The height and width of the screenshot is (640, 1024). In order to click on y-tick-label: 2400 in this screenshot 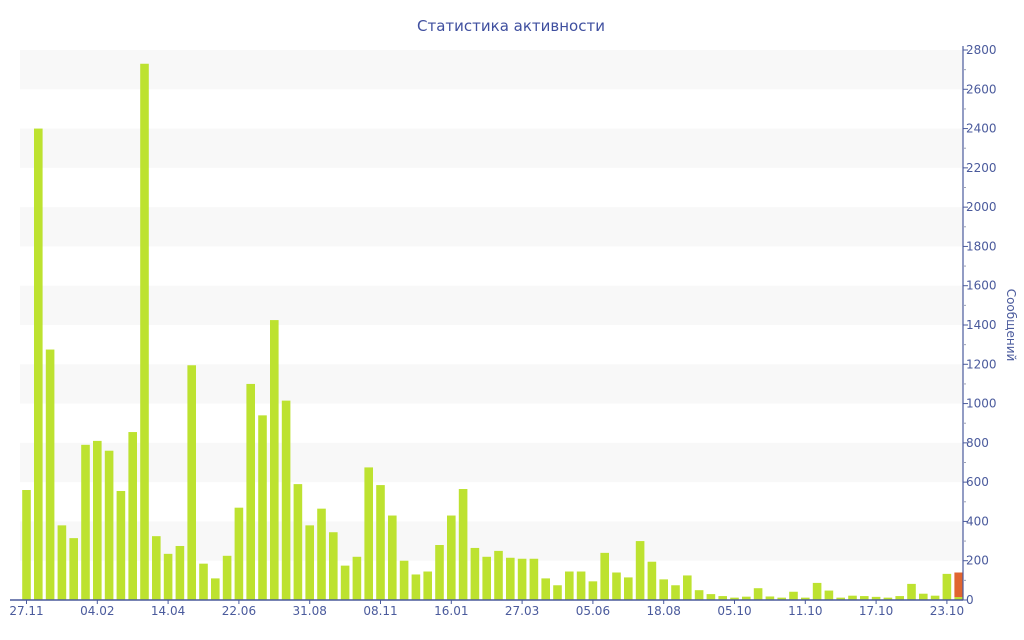, I will do `click(981, 129)`.